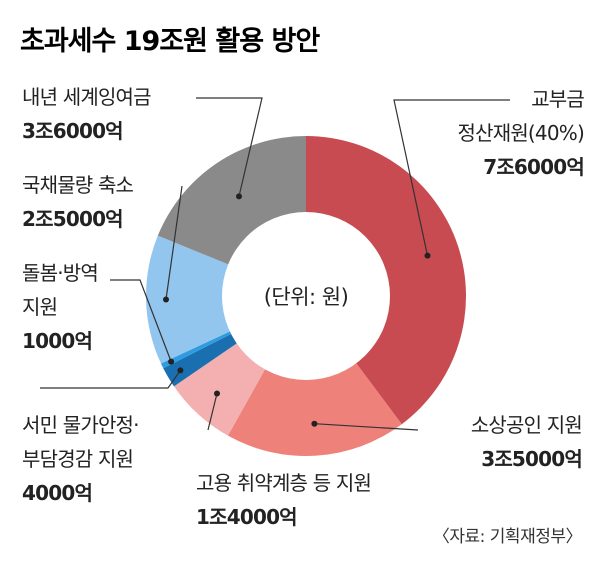 The width and height of the screenshot is (600, 566). What do you see at coordinates (86, 97) in the screenshot?
I see `slice-label-6-line-0: 내년 세계잉여금` at bounding box center [86, 97].